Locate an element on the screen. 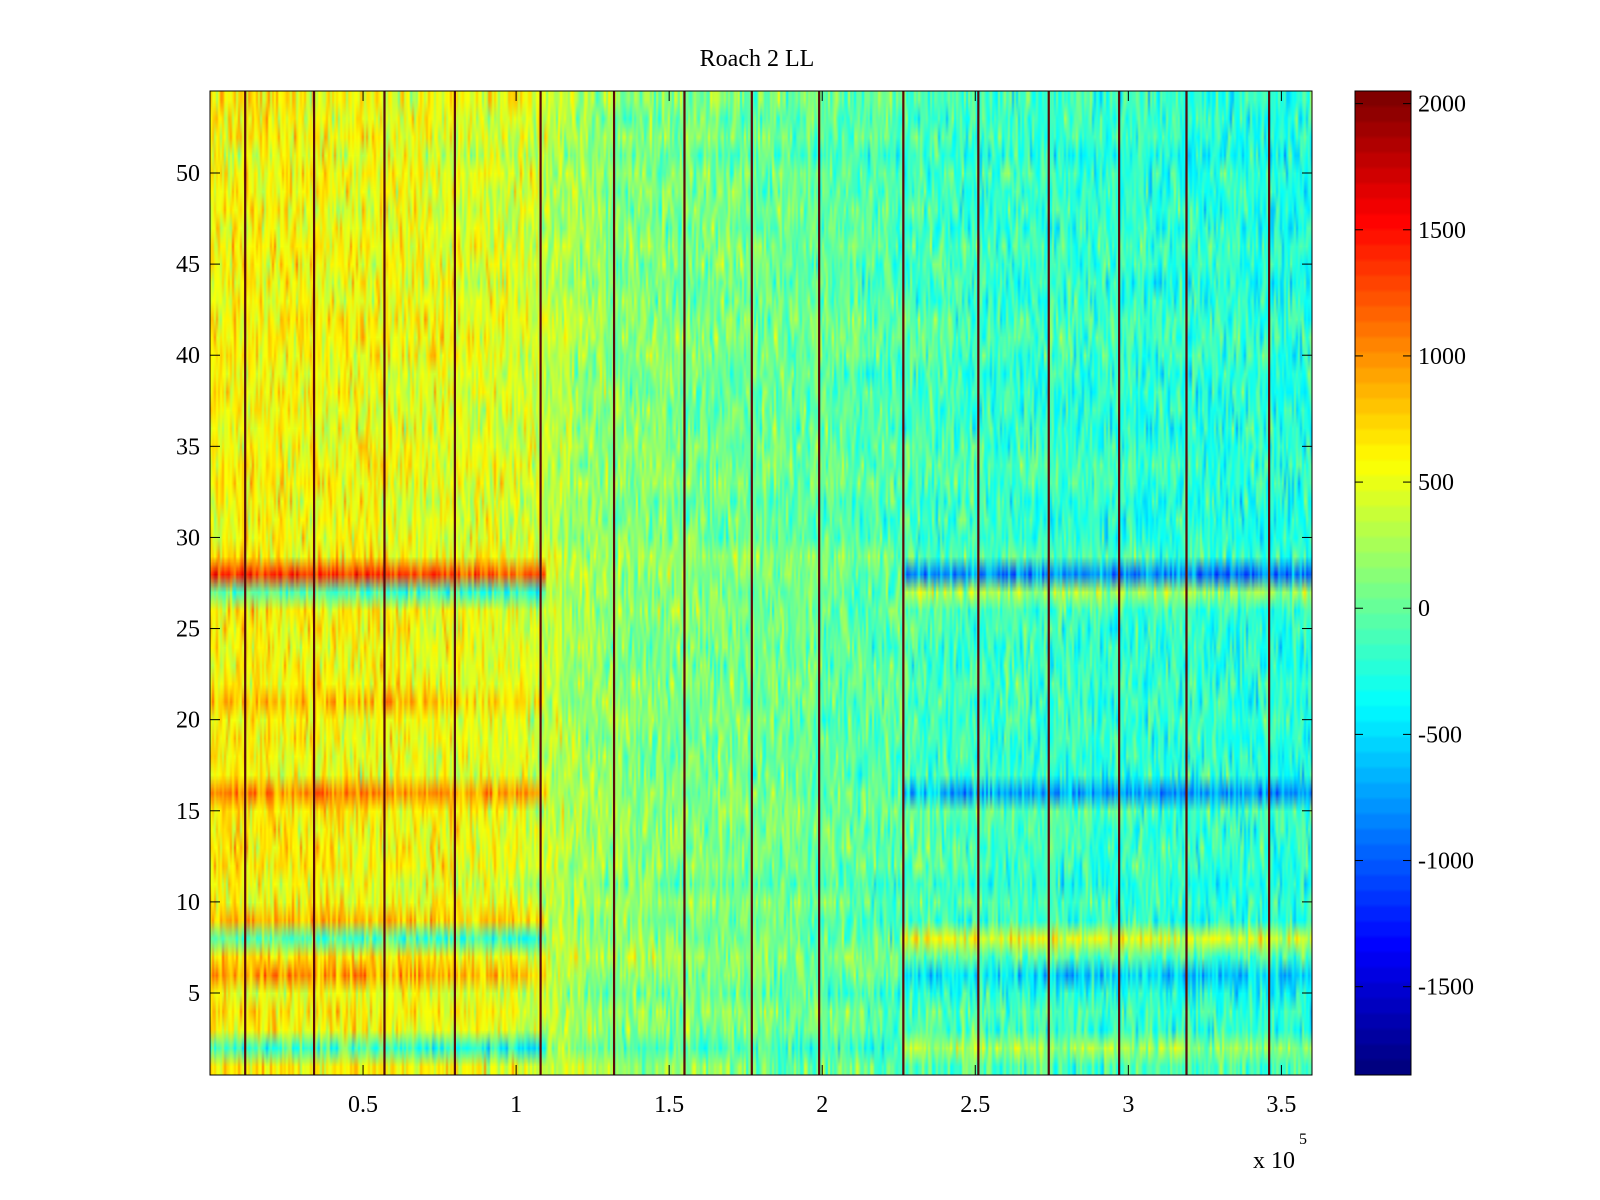  x-tick-label: 1 is located at coordinates (516, 1105).